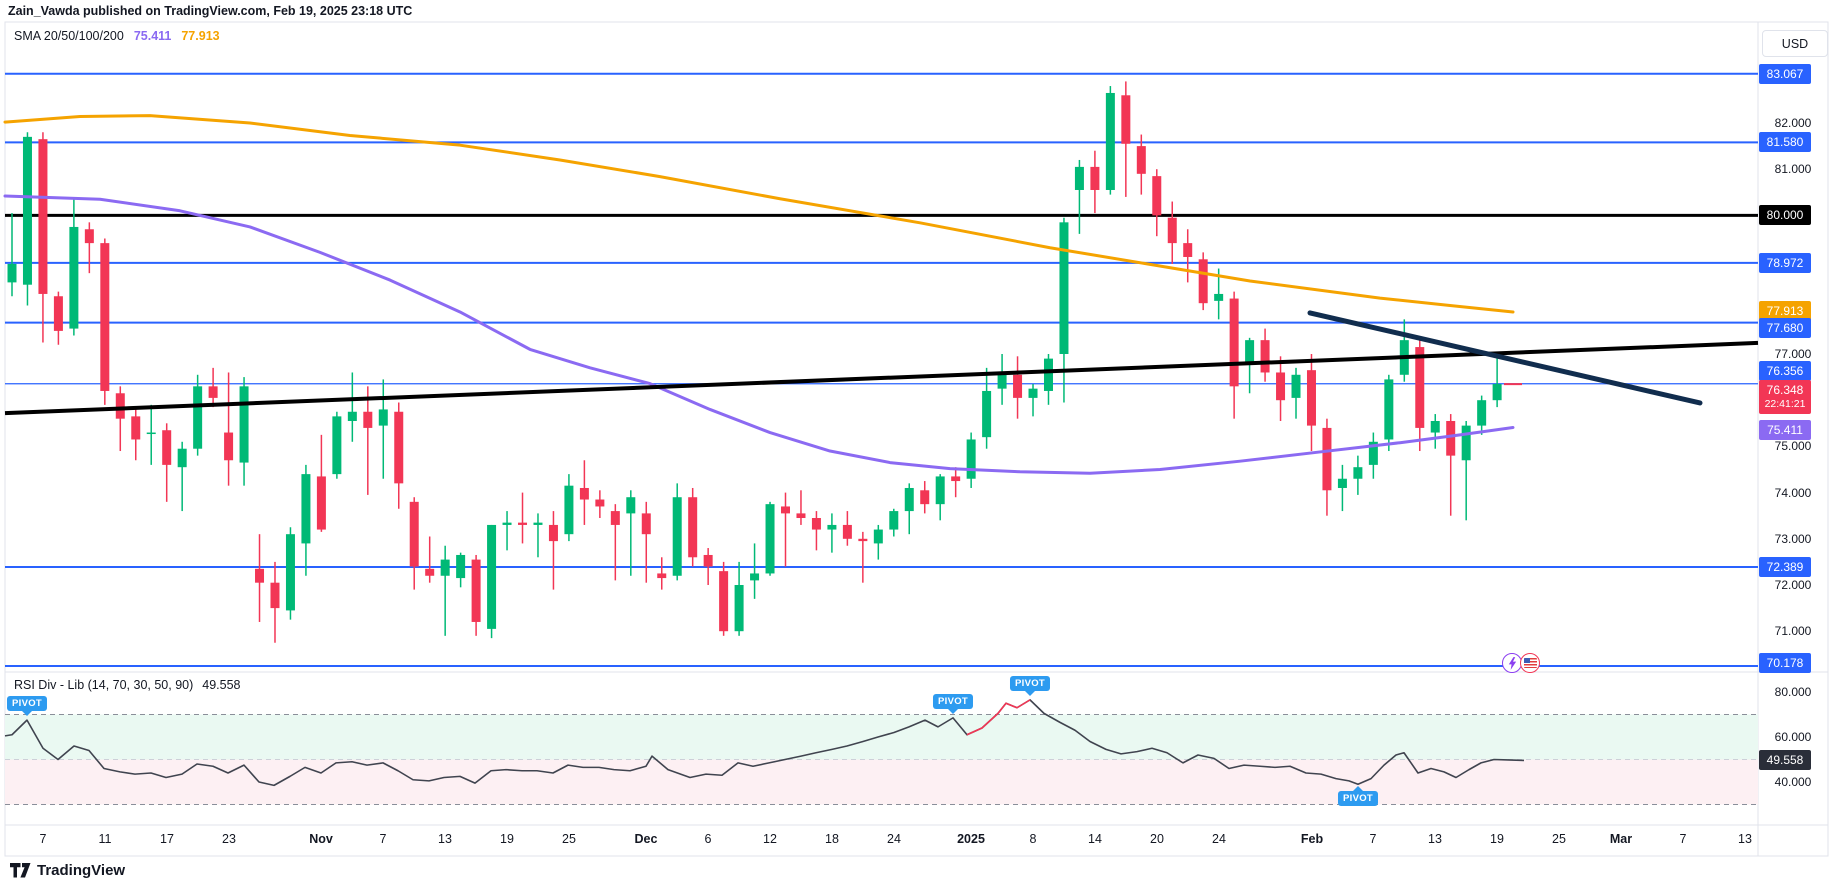 The width and height of the screenshot is (1835, 891). I want to click on price-badge-81.580: 81.580, so click(1785, 142).